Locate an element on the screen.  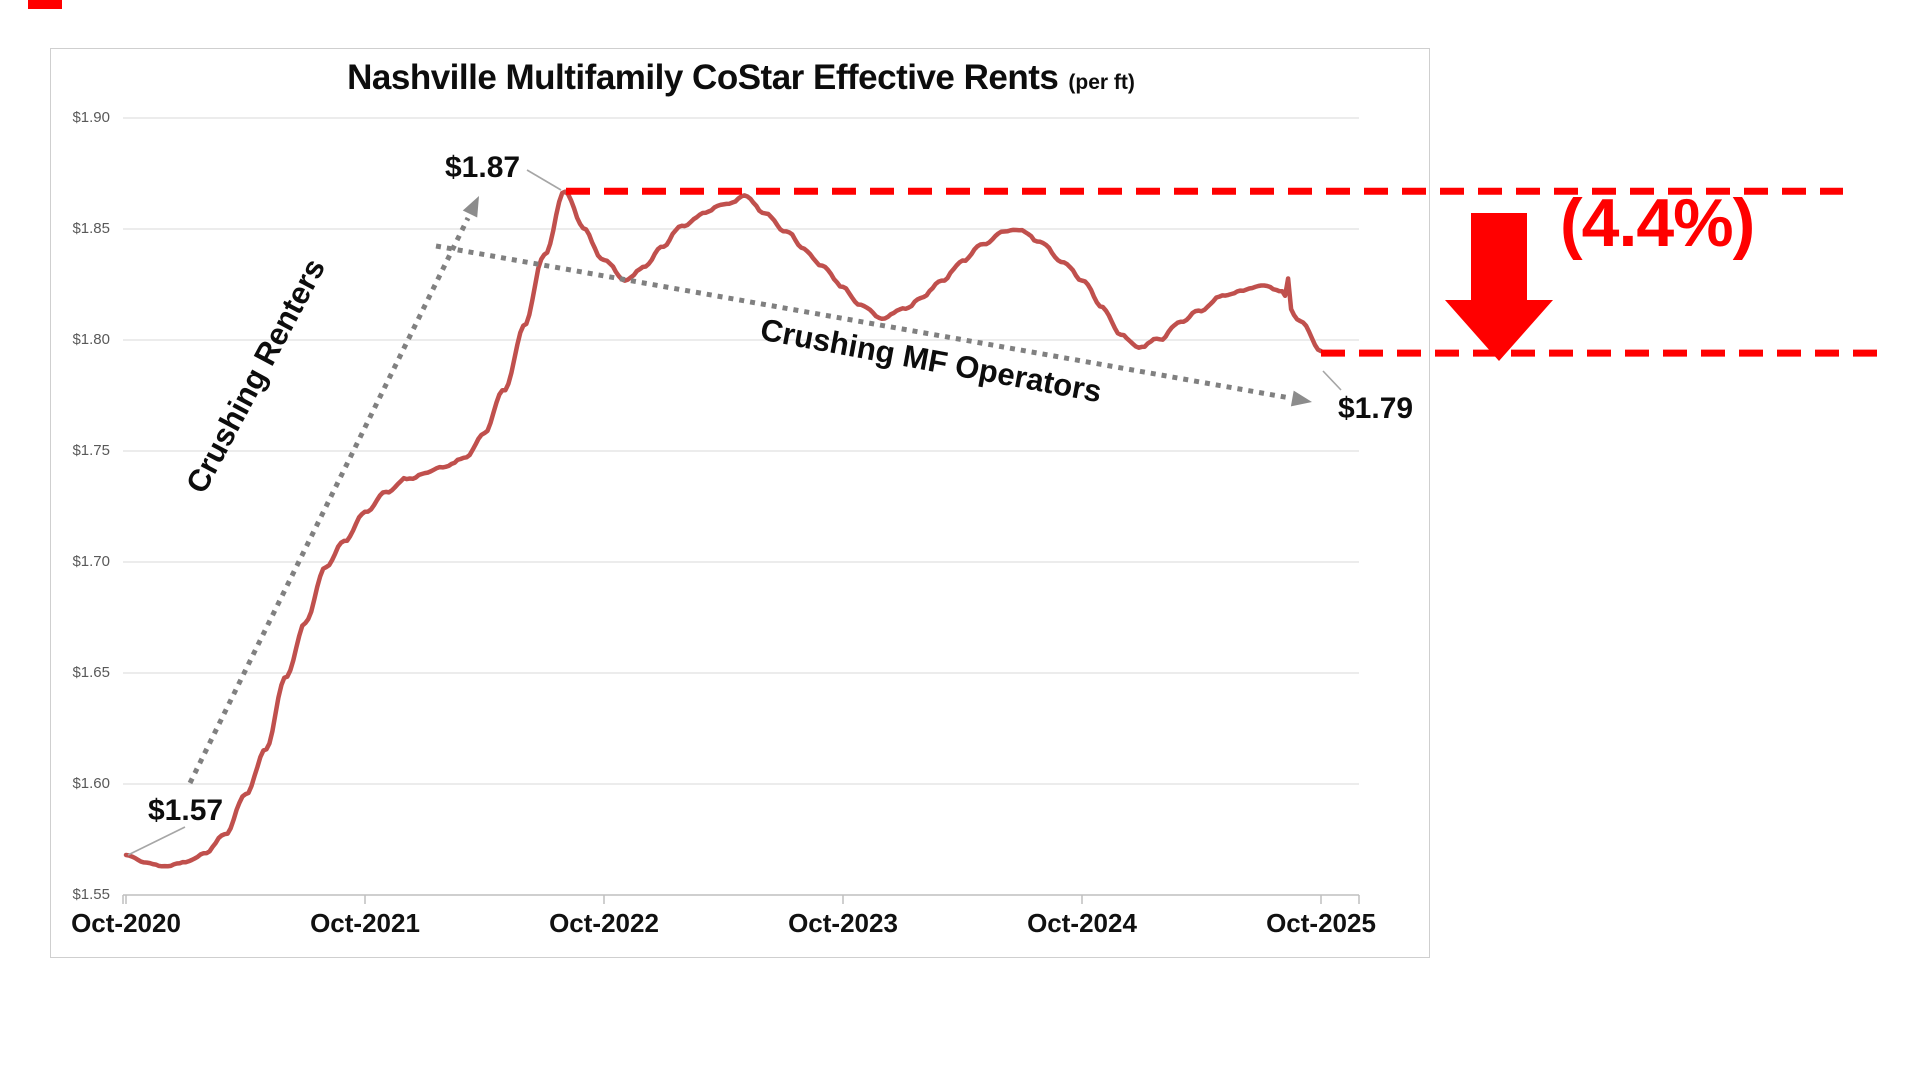
y-axis-tick-label: $1.85 is located at coordinates (91, 228).